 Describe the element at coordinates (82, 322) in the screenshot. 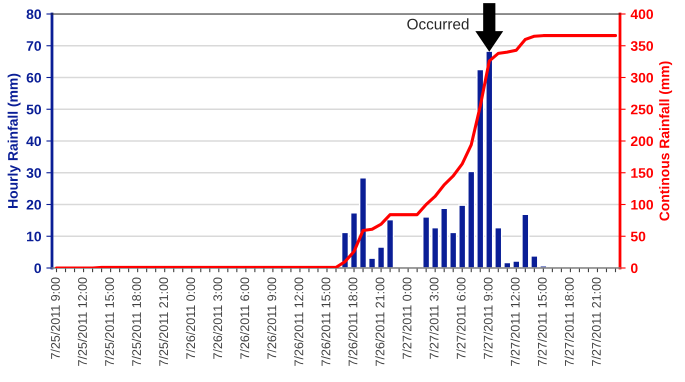

I see `x-tick-label: 7/25/2011 12:00` at that location.